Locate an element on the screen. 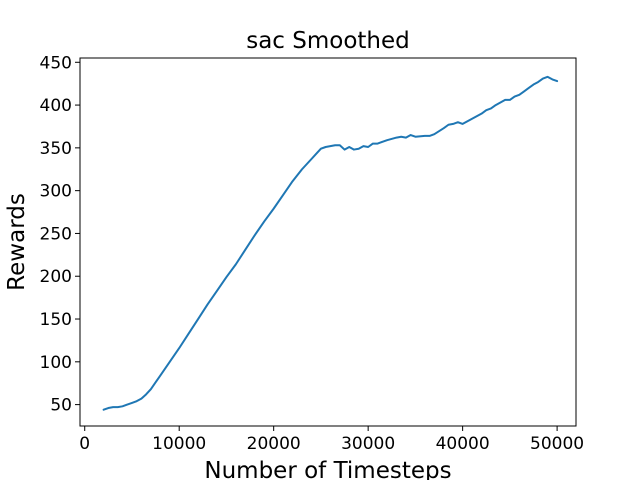  y-tick-label: 450 is located at coordinates (56, 63).